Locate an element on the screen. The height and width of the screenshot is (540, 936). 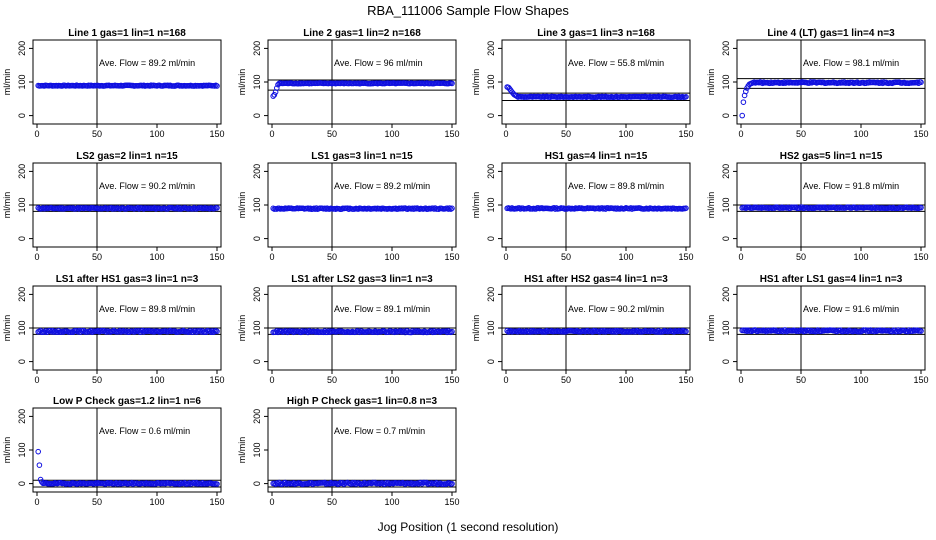
avg-flow-annotation: Ave. Flow = 0.6 ml/min is located at coordinates (144, 431).